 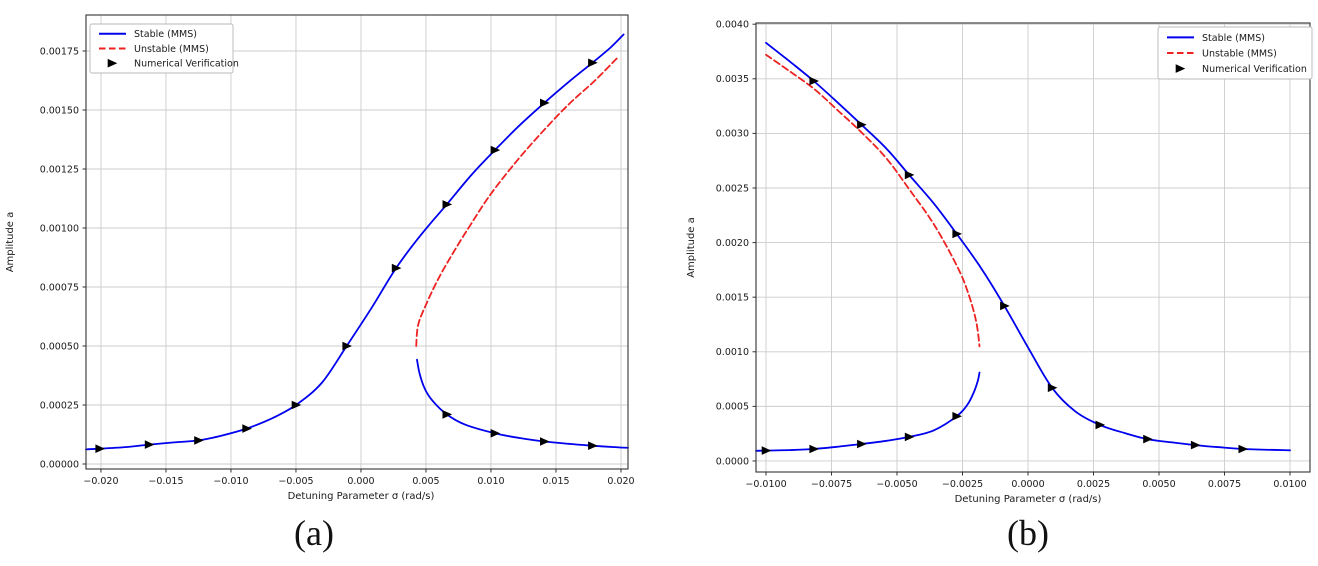 I want to click on y-tick-label: 0.00025, so click(x=59, y=405).